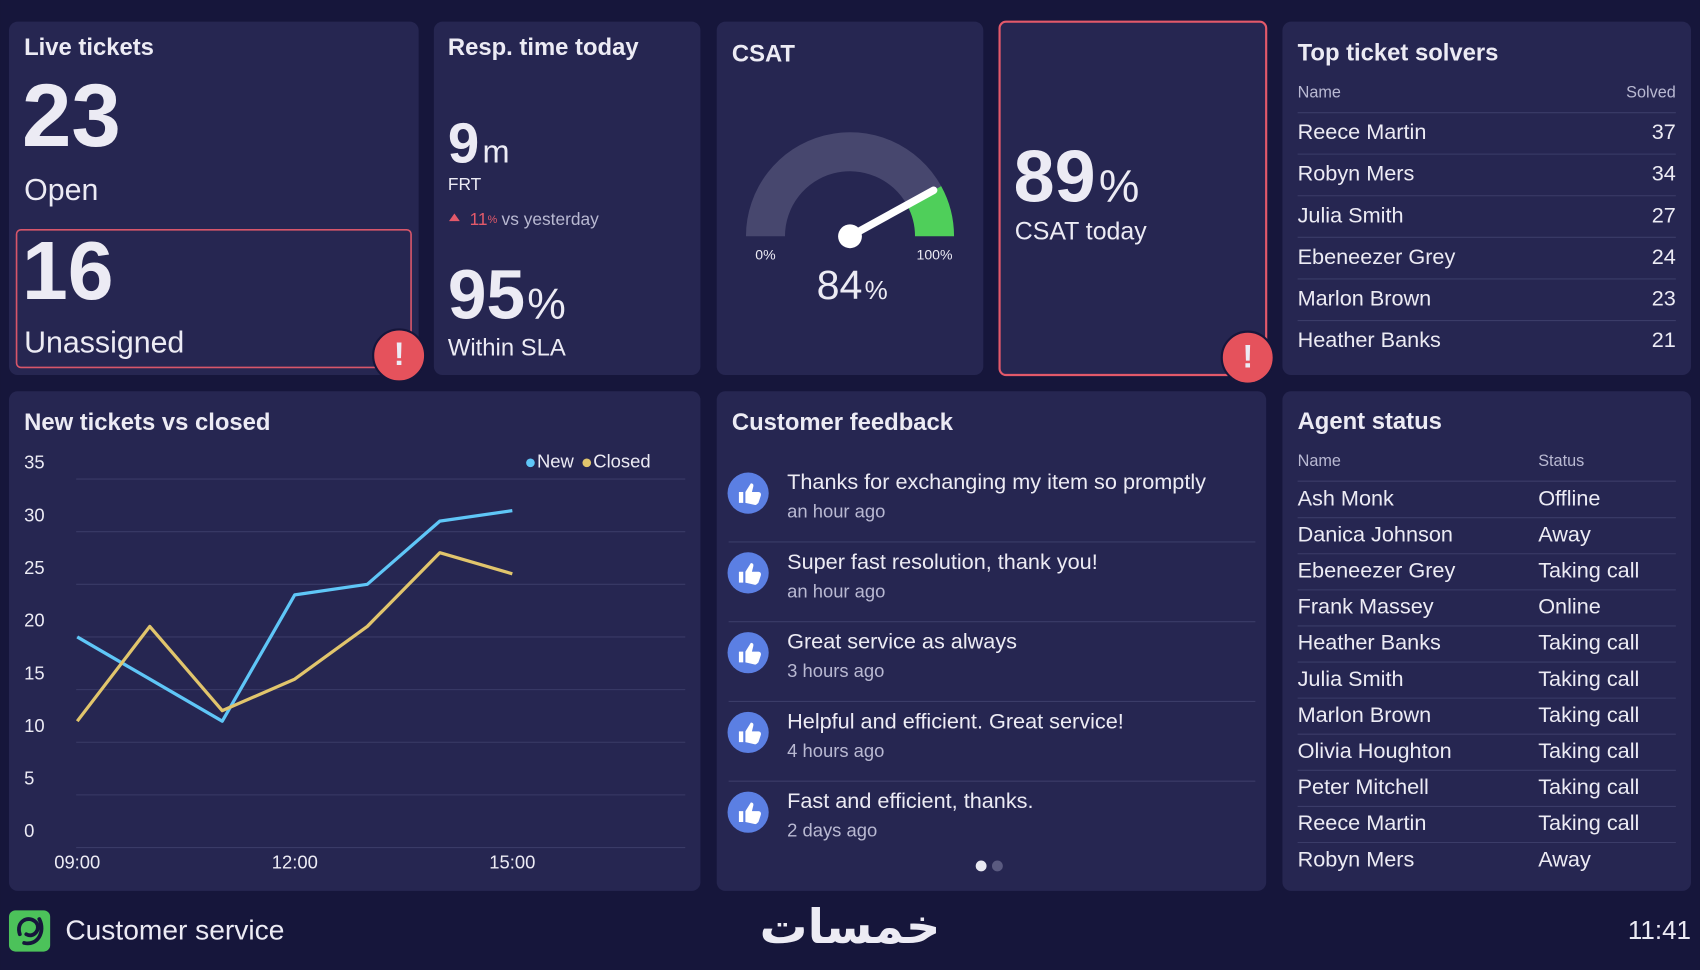  Describe the element at coordinates (1398, 52) in the screenshot. I see `card-title: Top ticket solvers` at that location.